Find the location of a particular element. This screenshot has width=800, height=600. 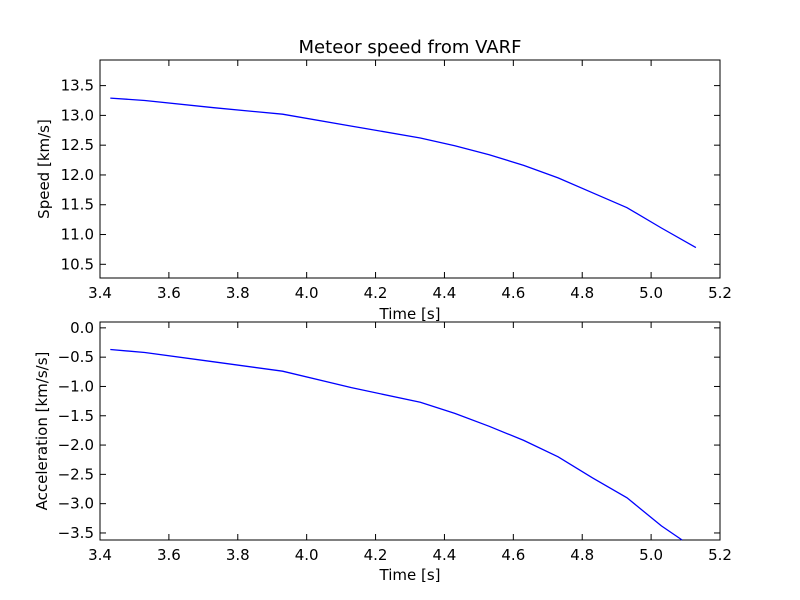

acceleration-y-axis-label: Acceleration [km/s/s] is located at coordinates (42, 431).